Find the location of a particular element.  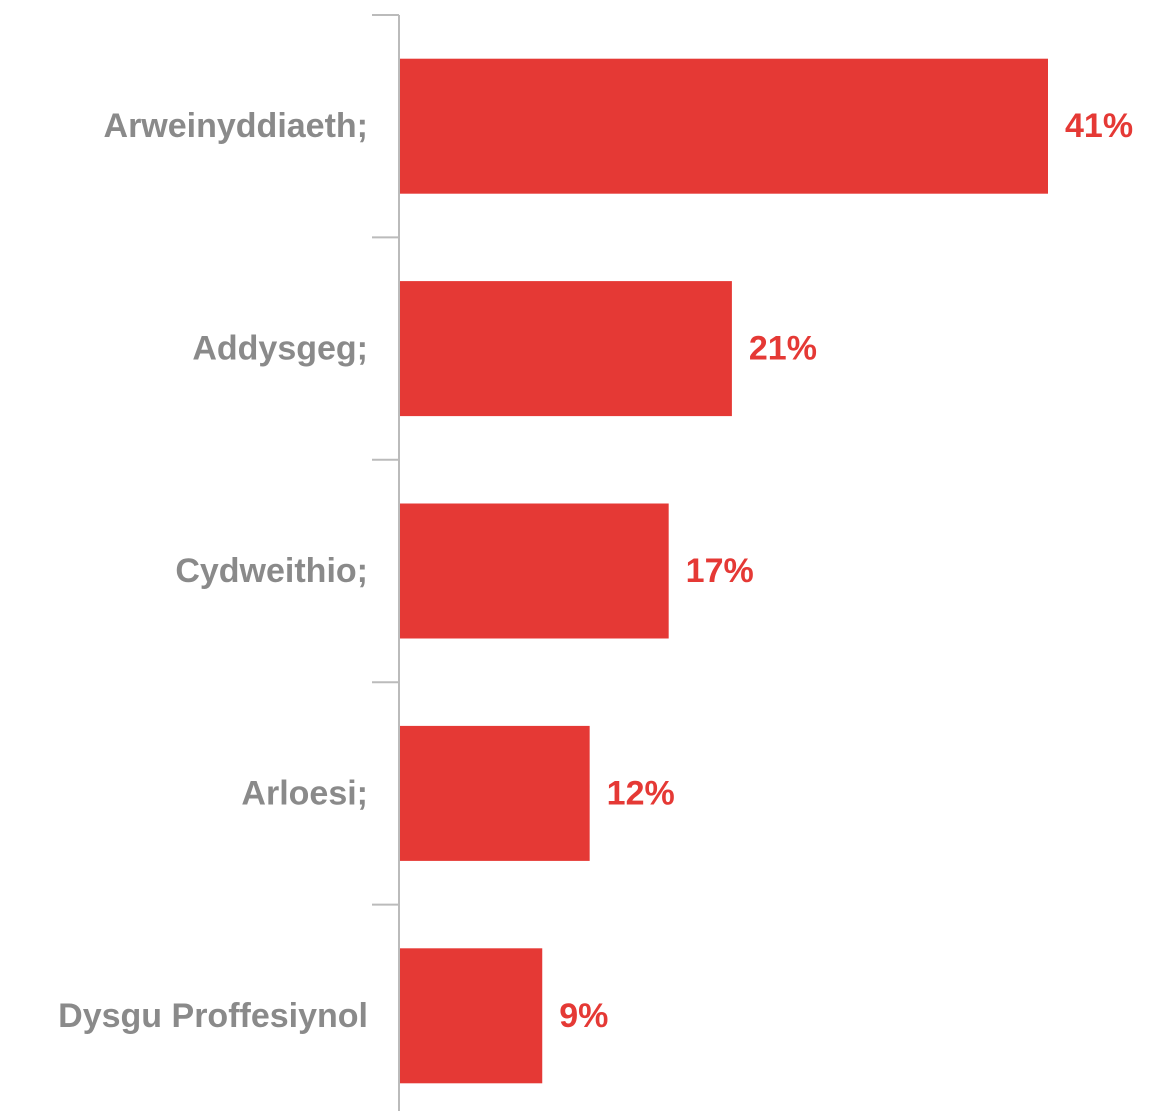

value-label: 41% is located at coordinates (1099, 126).